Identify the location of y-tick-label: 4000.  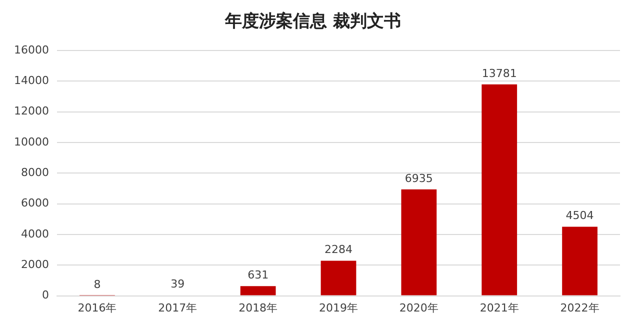
(34, 233).